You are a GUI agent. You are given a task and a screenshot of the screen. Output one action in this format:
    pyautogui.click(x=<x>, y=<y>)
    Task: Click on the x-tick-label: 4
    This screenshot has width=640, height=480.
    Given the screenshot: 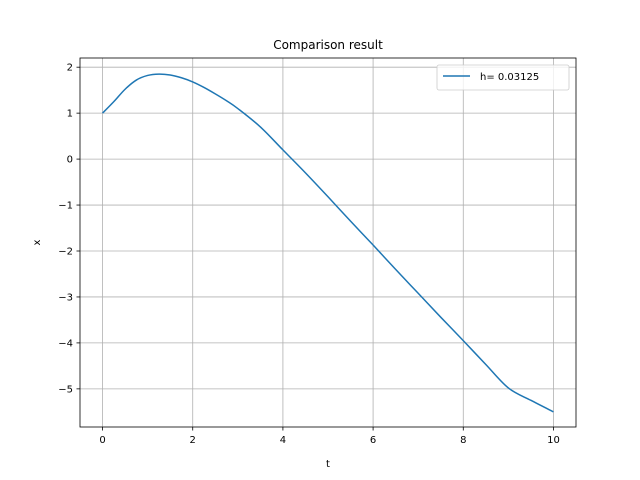 What is the action you would take?
    pyautogui.click(x=283, y=440)
    